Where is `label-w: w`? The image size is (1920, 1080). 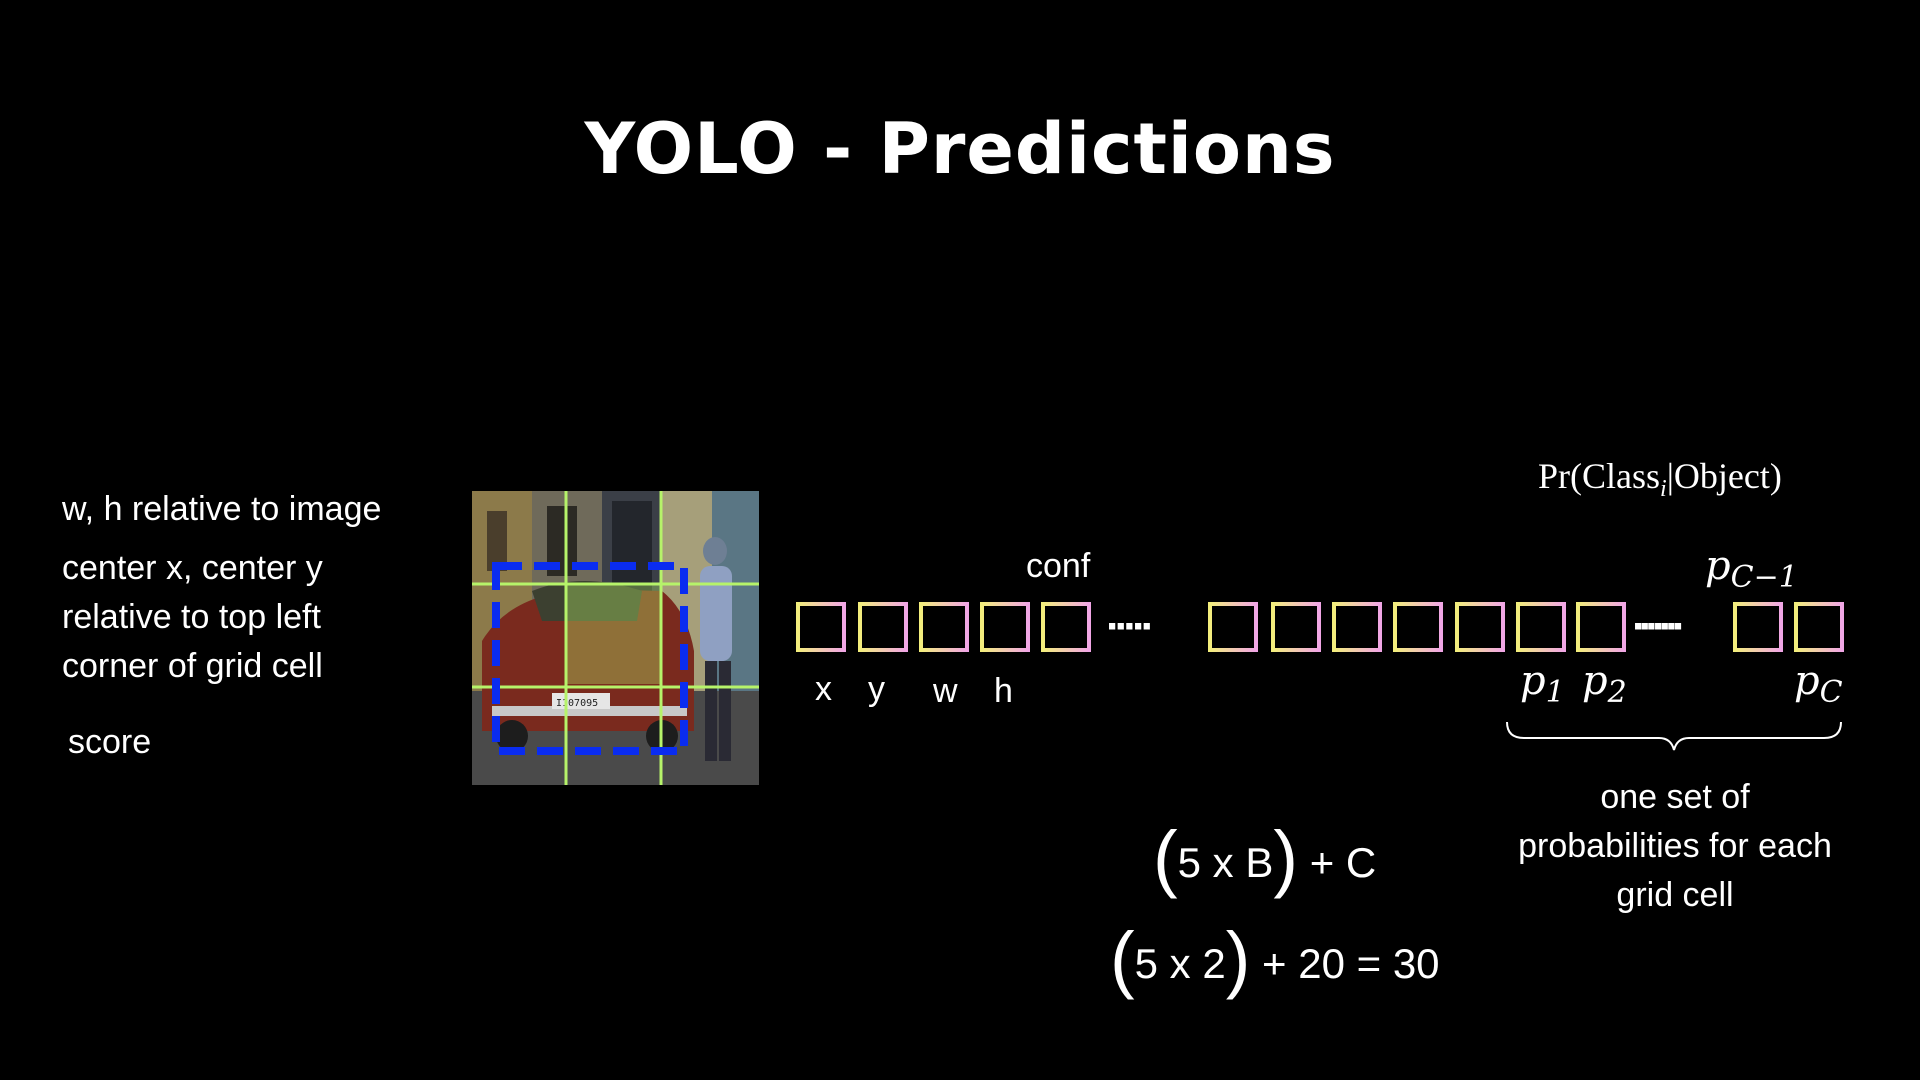
label-w: w is located at coordinates (945, 691).